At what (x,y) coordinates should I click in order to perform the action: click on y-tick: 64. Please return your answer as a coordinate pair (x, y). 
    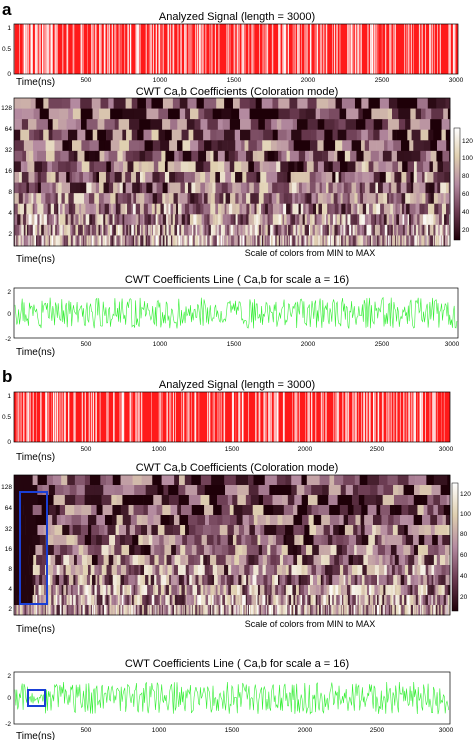
    Looking at the image, I should click on (9, 508).